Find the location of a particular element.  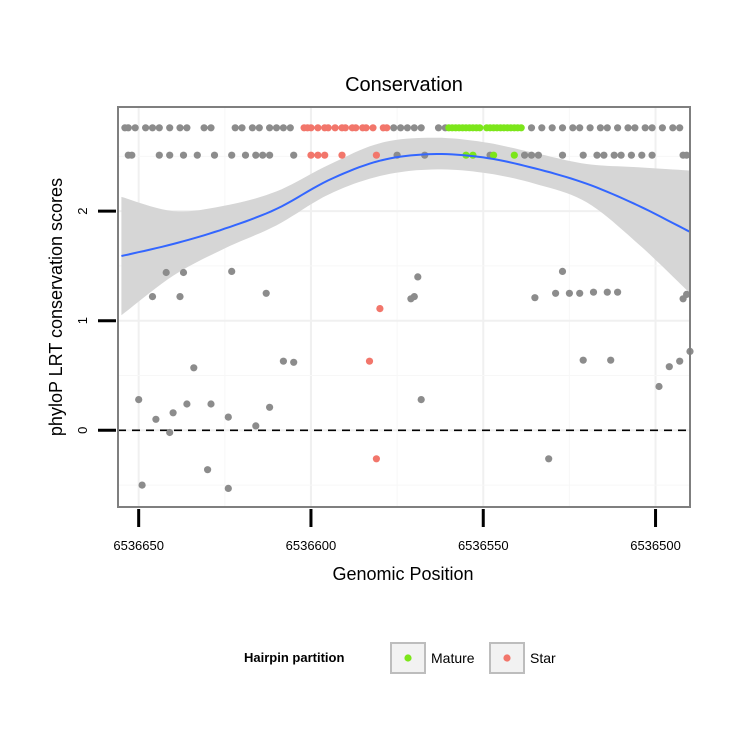

legend: Hairpin partition Mature Star is located at coordinates (400, 658).